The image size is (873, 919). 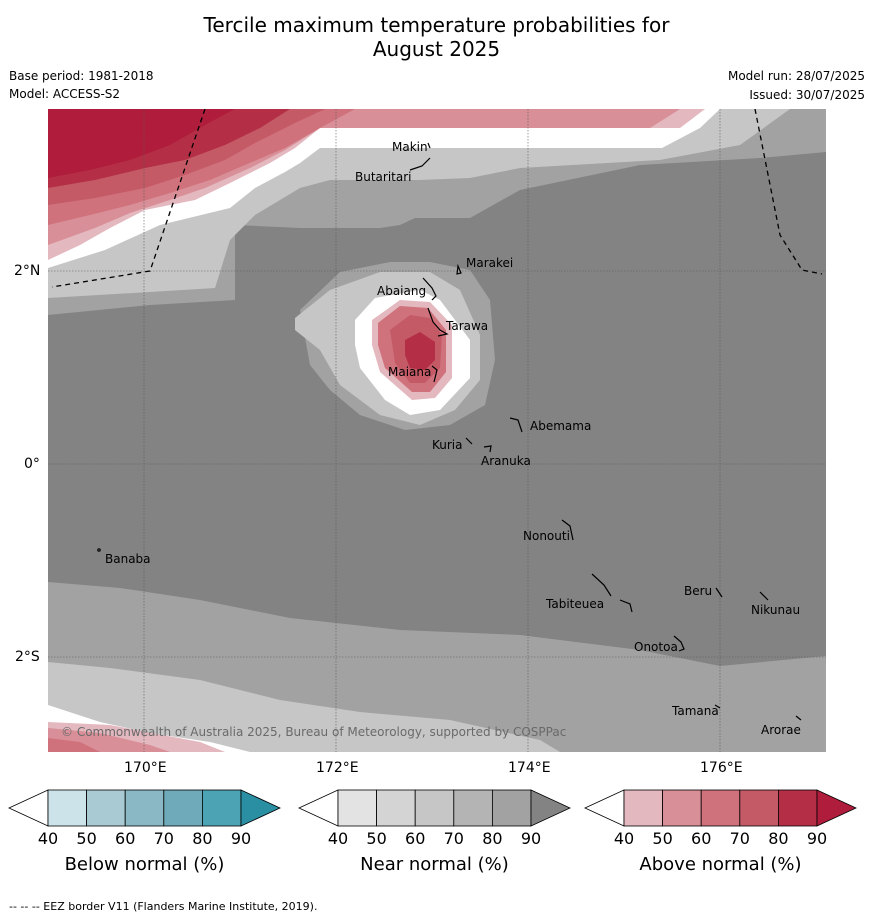 What do you see at coordinates (409, 372) in the screenshot?
I see `place-label: Maiana` at bounding box center [409, 372].